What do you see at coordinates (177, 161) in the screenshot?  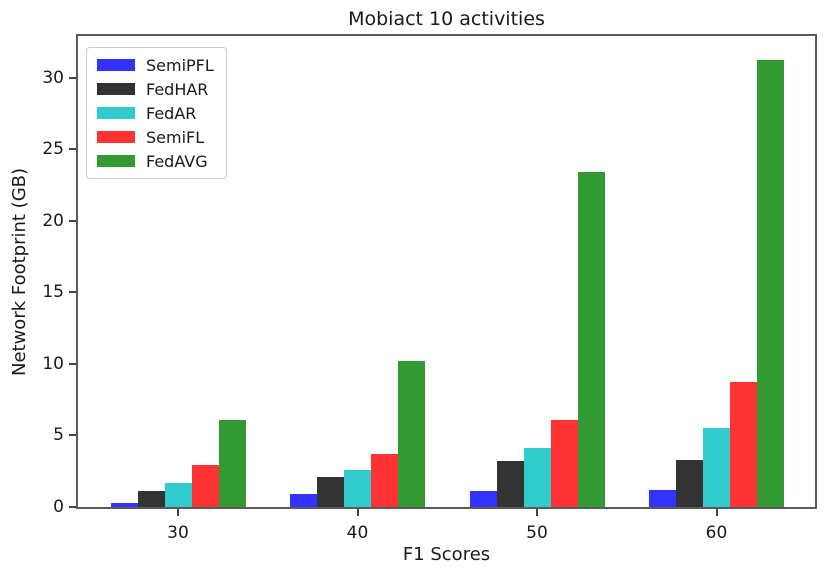 I see `legend-label-fedavg: FedAVG` at bounding box center [177, 161].